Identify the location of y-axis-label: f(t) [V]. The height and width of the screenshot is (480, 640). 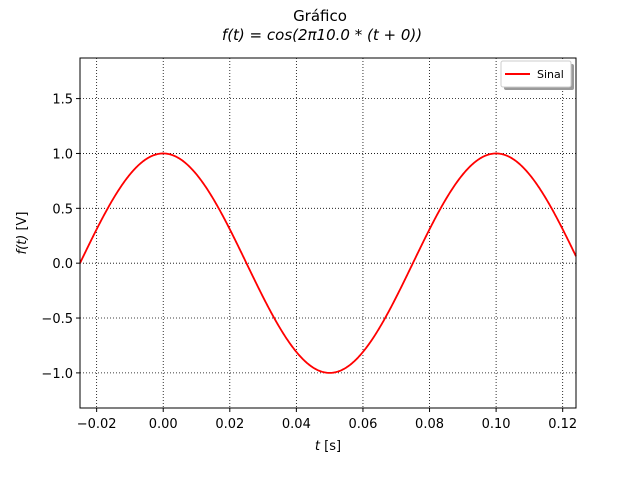
(22, 233).